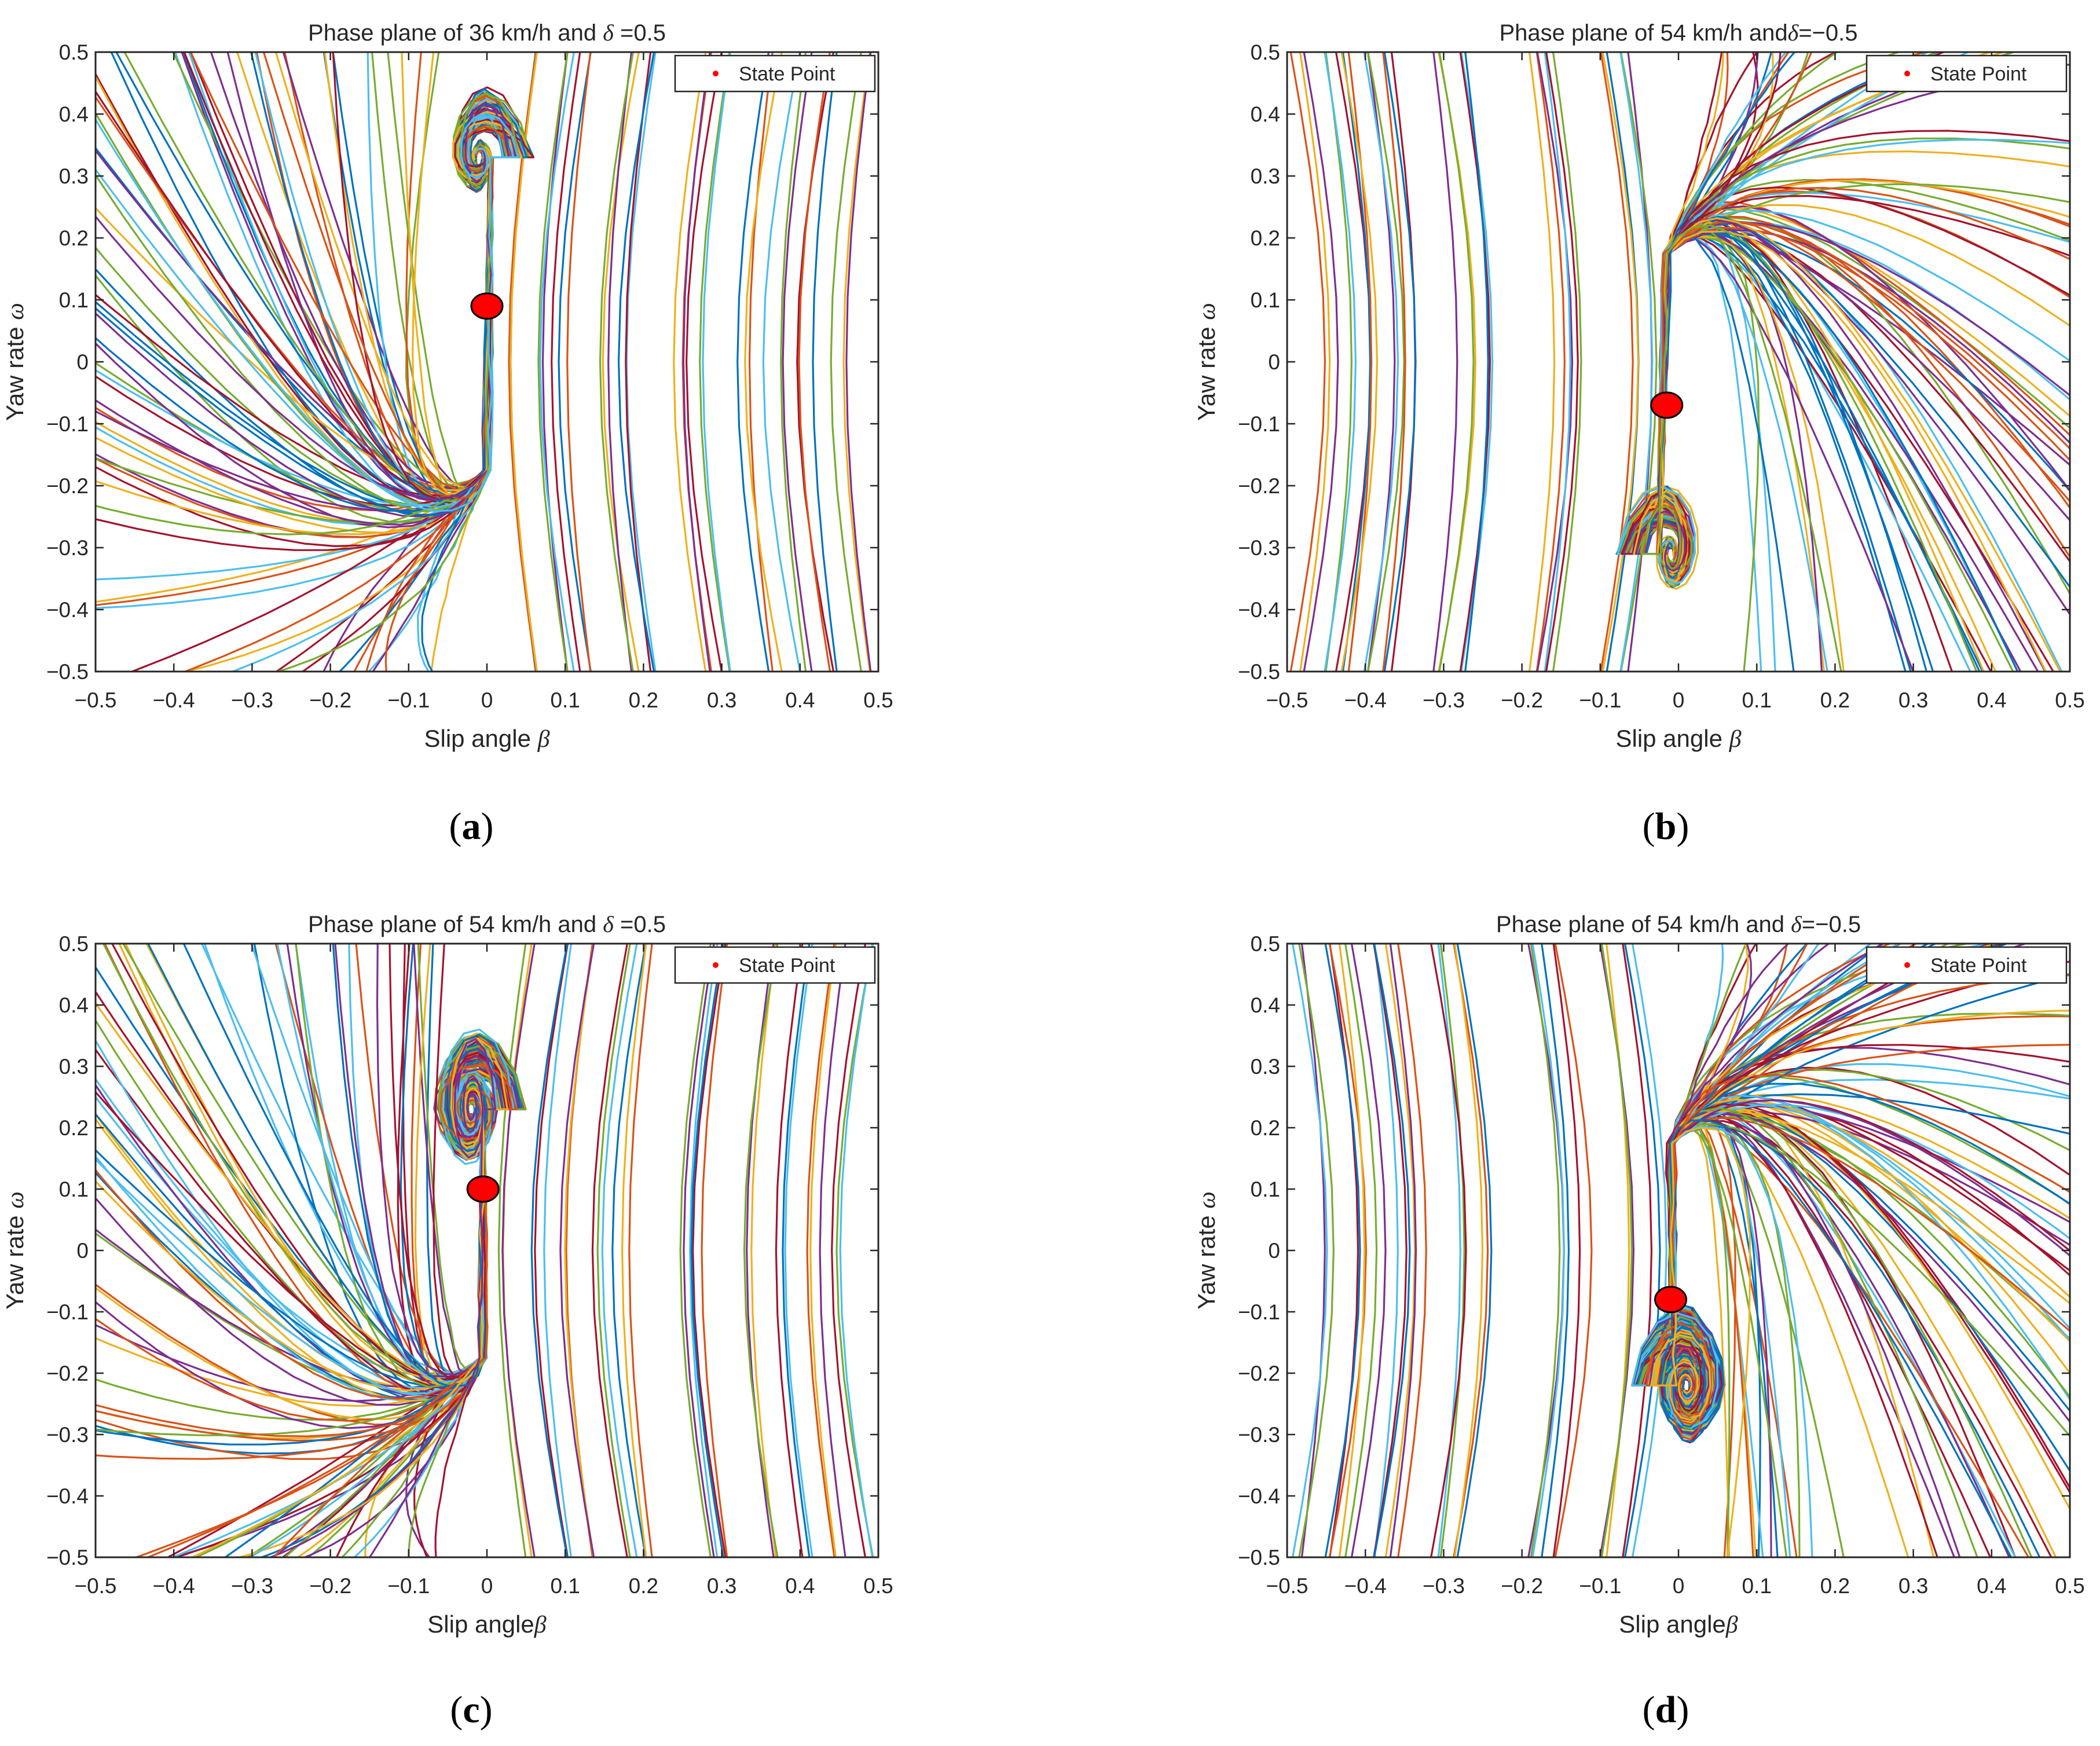  I want to click on x-axis-label: Slip angle β, so click(486, 739).